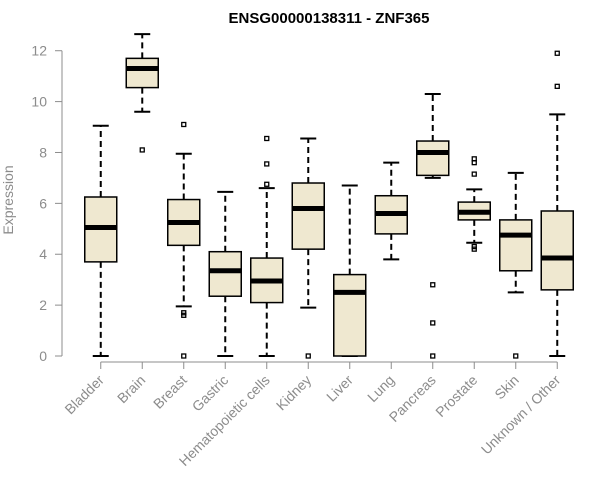 Image resolution: width=600 pixels, height=500 pixels. Describe the element at coordinates (170, 392) in the screenshot. I see `x-tick-label: Breast` at that location.